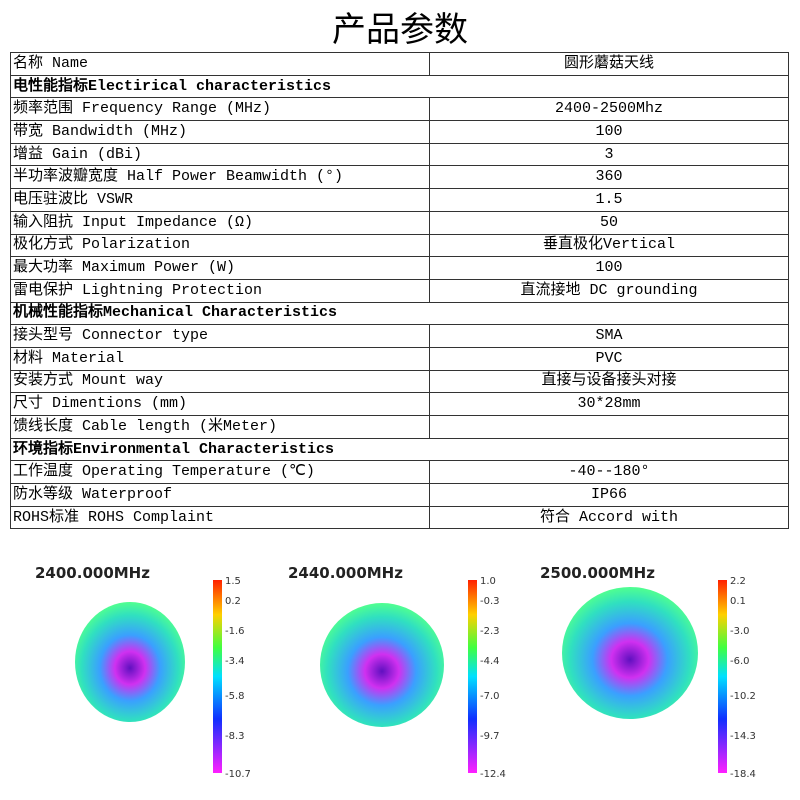  What do you see at coordinates (220, 381) in the screenshot?
I see `spec-label: 安装方式 Mount way` at bounding box center [220, 381].